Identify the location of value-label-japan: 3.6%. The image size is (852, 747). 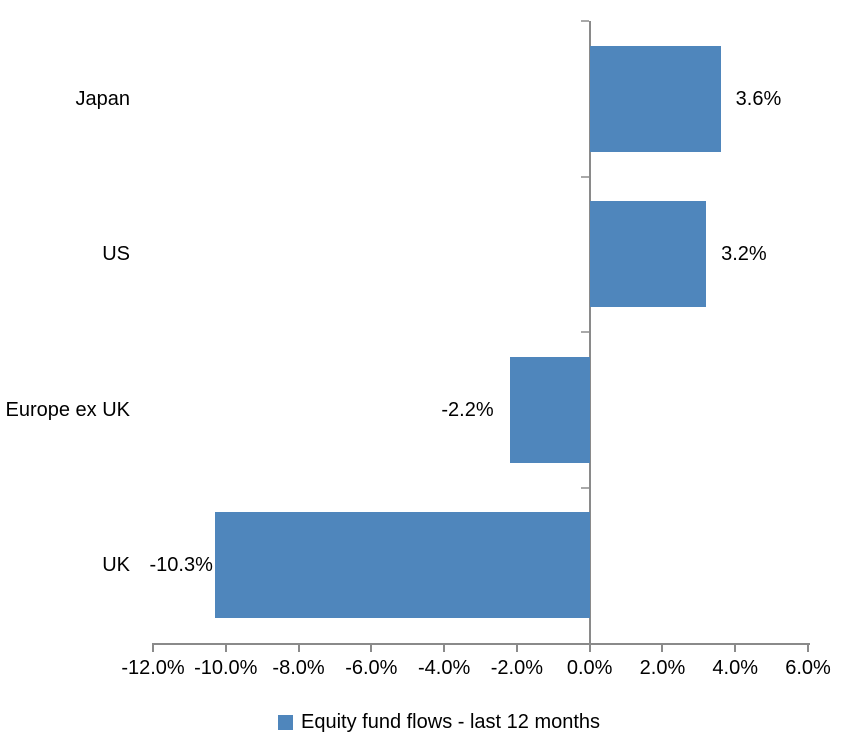
(758, 98).